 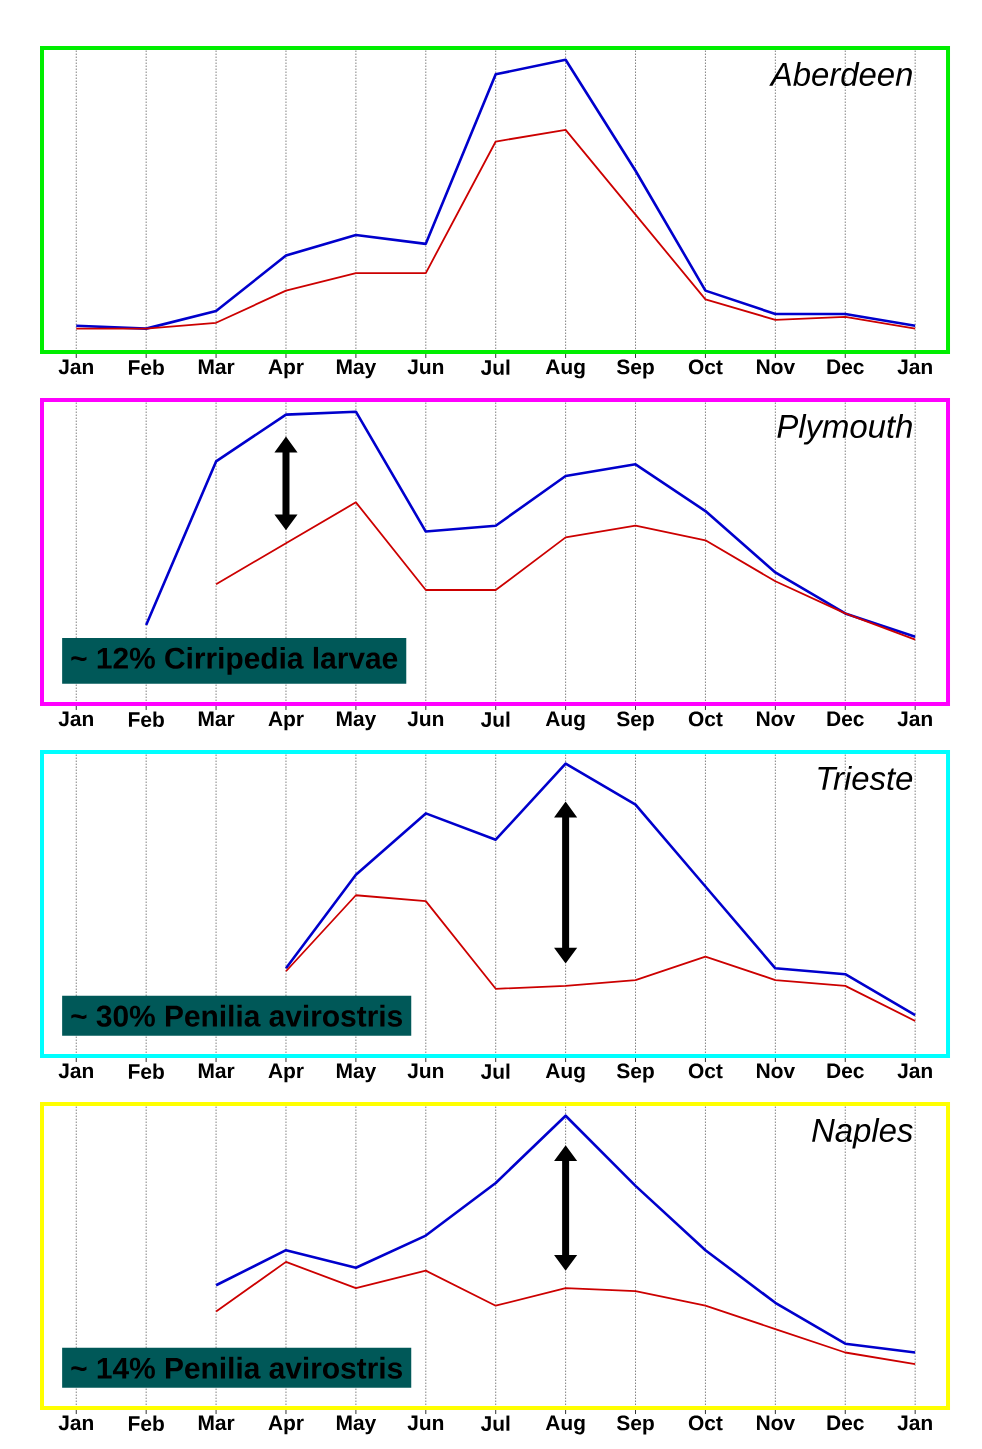 What do you see at coordinates (236, 1015) in the screenshot?
I see `annotation: ~ 30% Penilia avirostris` at bounding box center [236, 1015].